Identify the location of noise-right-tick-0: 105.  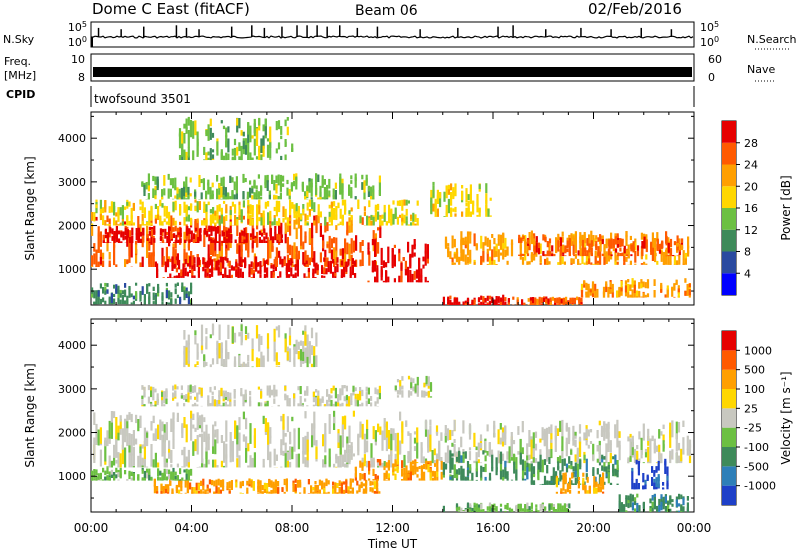
(709, 27).